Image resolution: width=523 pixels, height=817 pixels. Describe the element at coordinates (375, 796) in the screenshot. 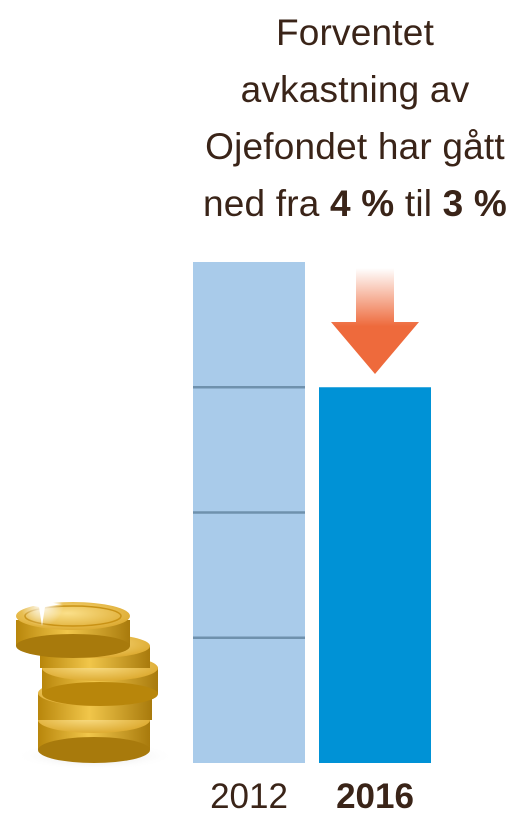

I see `x-tick-label-2016: 2016` at that location.